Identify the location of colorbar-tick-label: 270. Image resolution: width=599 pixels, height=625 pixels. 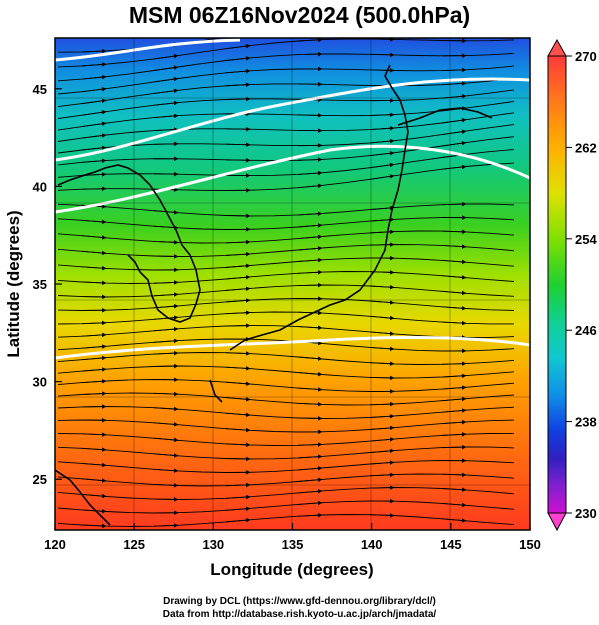
(586, 56).